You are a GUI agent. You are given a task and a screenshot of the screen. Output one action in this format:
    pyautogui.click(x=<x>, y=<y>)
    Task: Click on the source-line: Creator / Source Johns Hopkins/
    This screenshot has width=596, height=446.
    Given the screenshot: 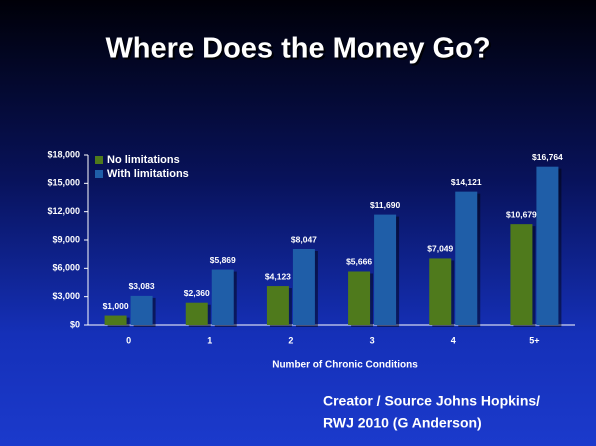 What is the action you would take?
    pyautogui.click(x=431, y=401)
    